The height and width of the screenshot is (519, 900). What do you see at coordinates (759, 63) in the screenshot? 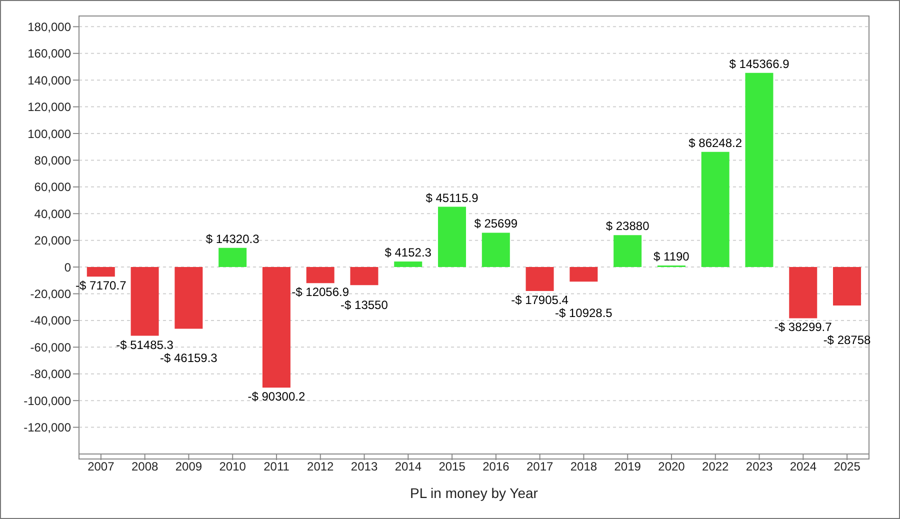
I see `data-label: $ 145366.9` at bounding box center [759, 63].